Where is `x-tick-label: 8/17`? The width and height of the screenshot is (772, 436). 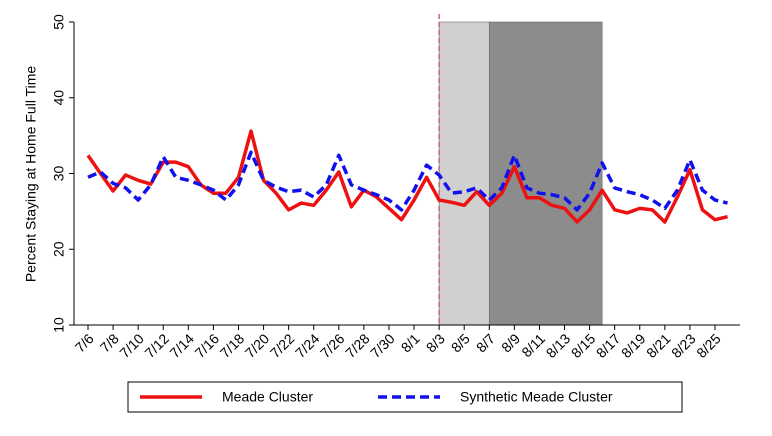
x-tick-label: 8/17 is located at coordinates (608, 345).